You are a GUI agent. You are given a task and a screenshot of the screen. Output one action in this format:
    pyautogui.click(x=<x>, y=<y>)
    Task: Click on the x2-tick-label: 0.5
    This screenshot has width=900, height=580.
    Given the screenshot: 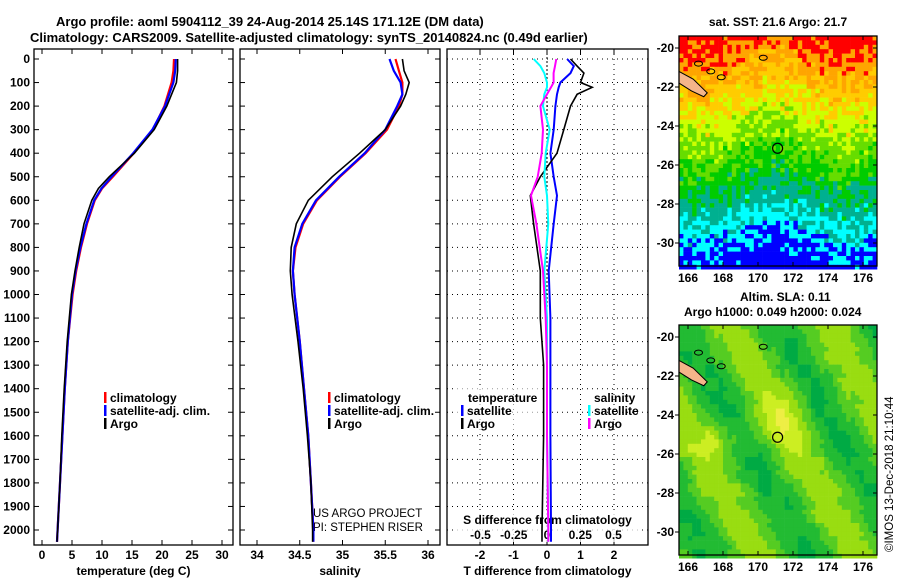 What is the action you would take?
    pyautogui.click(x=613, y=535)
    